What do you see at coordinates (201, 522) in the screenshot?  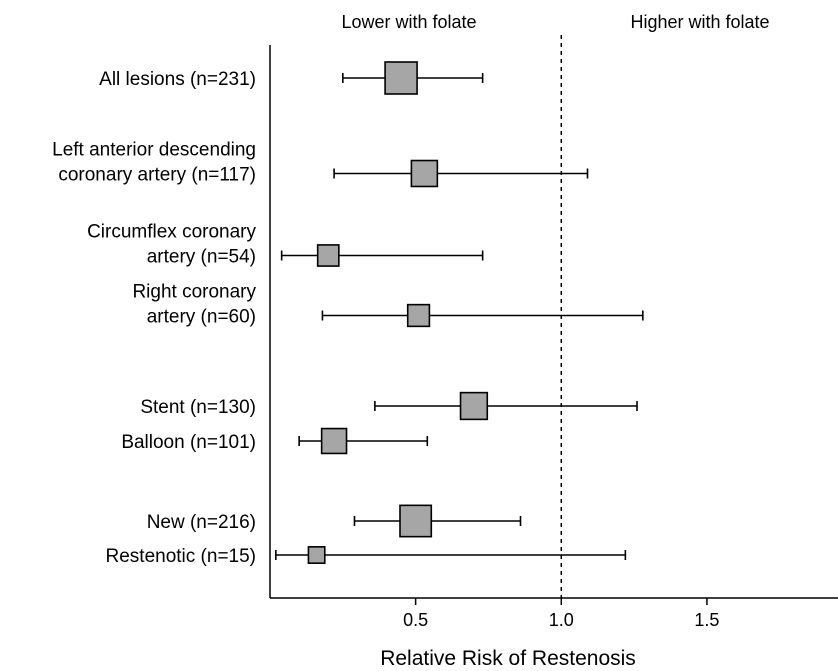 I see `row-label: New (n=216)` at bounding box center [201, 522].